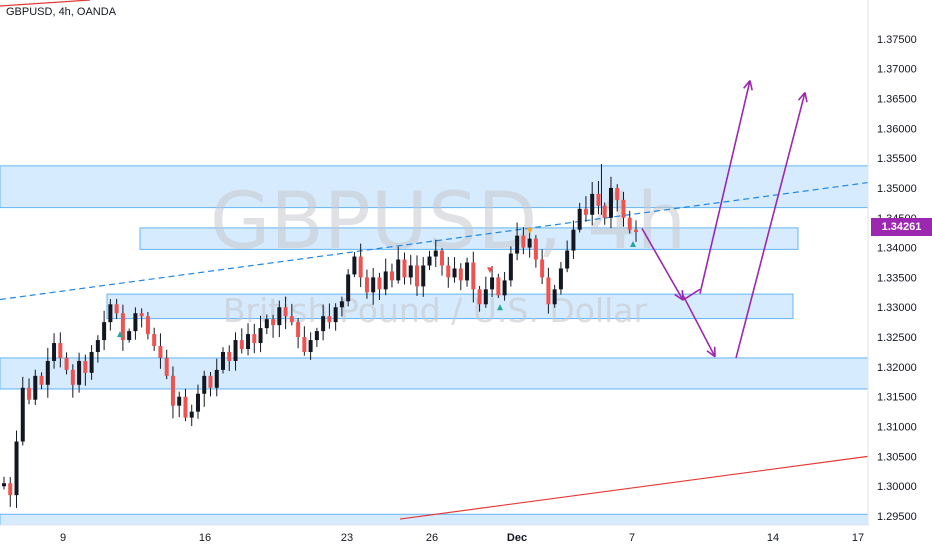 The height and width of the screenshot is (550, 932). What do you see at coordinates (897, 338) in the screenshot?
I see `price-tick-label: 1.32500` at bounding box center [897, 338].